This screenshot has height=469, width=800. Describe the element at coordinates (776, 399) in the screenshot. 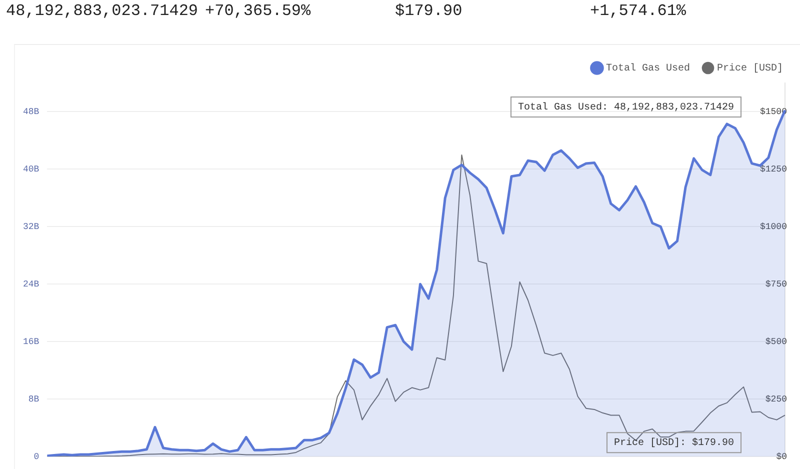

I see `y2-tick-label: $250` at that location.